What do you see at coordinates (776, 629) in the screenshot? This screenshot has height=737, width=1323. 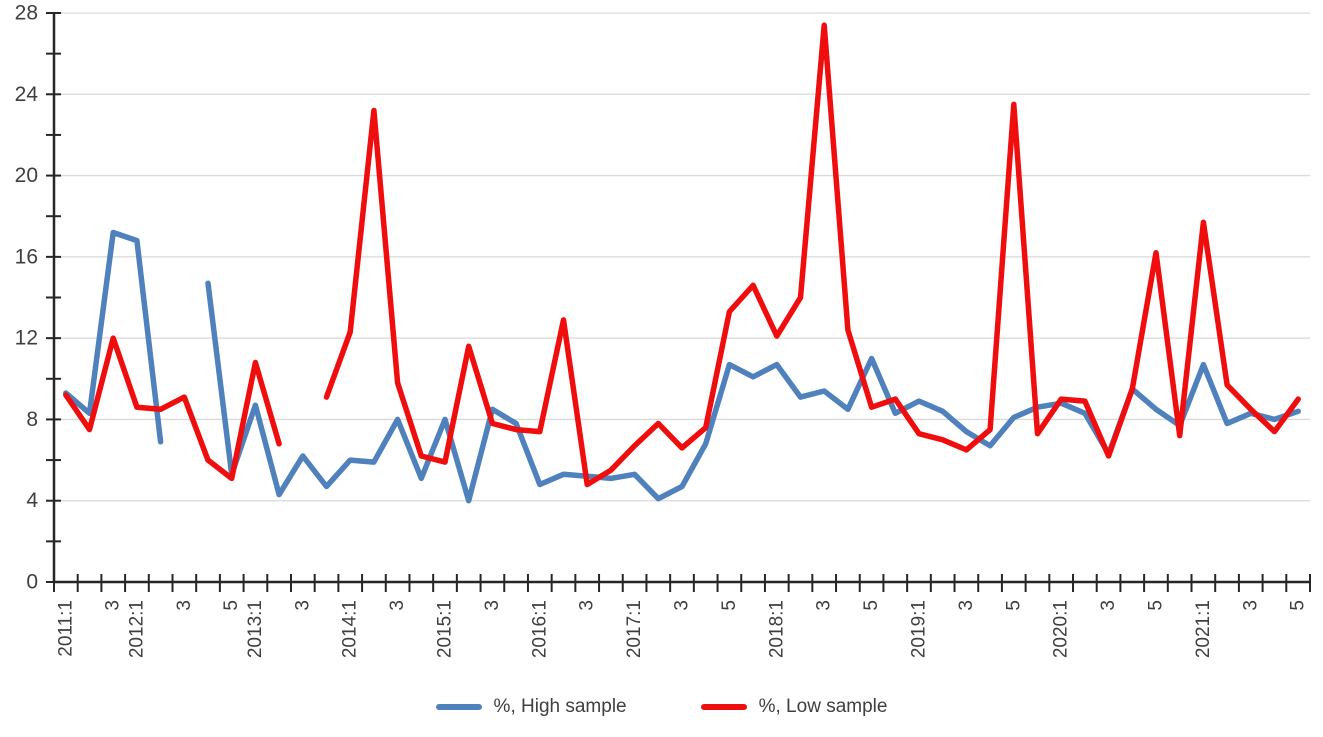 I see `x-axis-label-2018:1: 2018:1` at bounding box center [776, 629].